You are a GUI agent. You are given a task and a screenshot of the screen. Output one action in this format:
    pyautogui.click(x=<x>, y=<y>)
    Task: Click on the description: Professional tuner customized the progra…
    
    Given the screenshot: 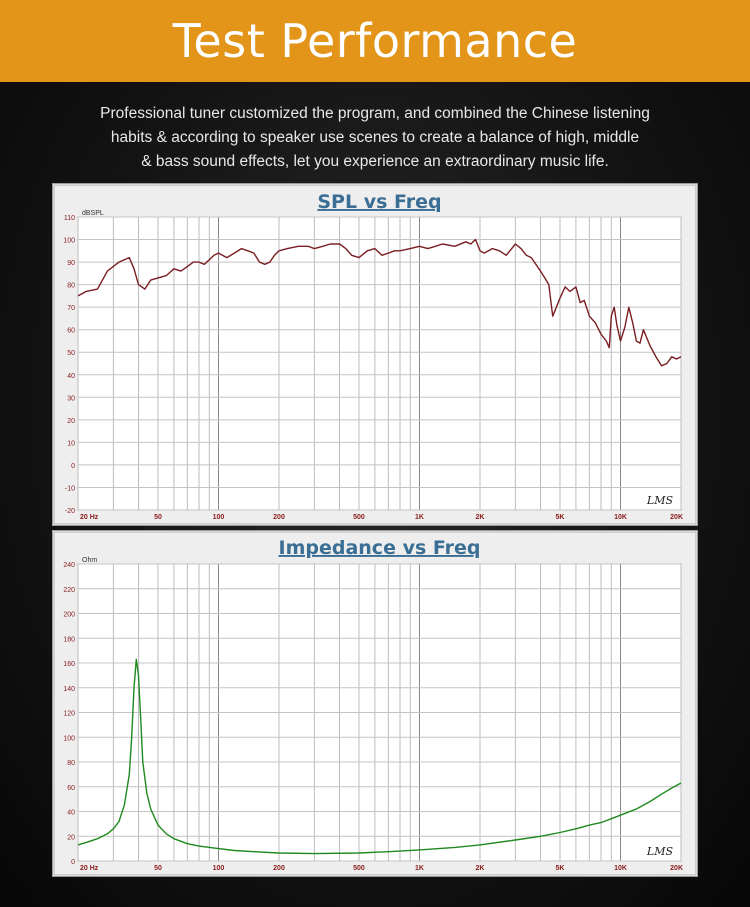 What is the action you would take?
    pyautogui.click(x=375, y=138)
    